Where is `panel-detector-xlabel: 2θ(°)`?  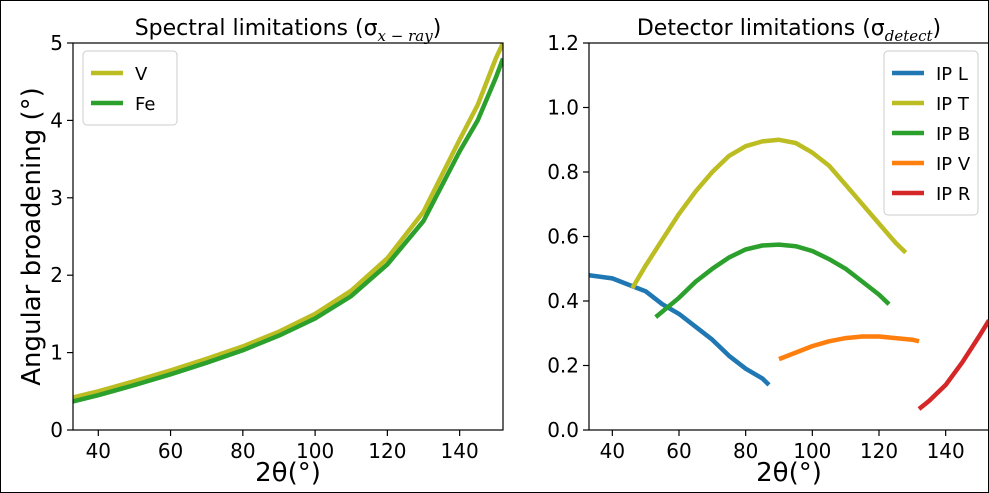 panel-detector-xlabel: 2θ(°) is located at coordinates (789, 473).